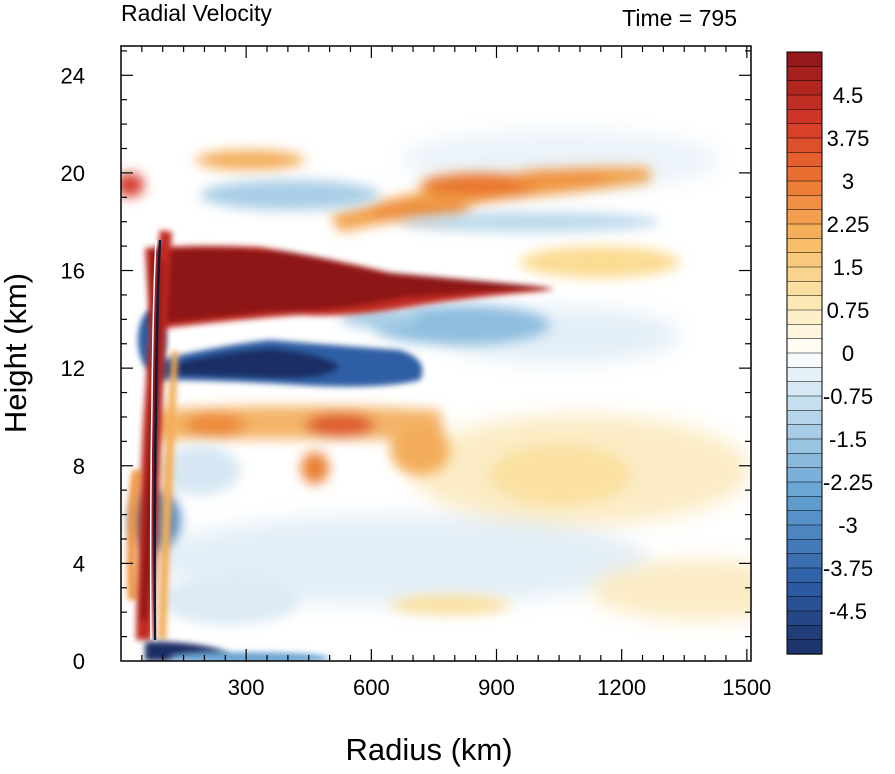 The image size is (895, 774). I want to click on colorbar-label: 3, so click(848, 181).